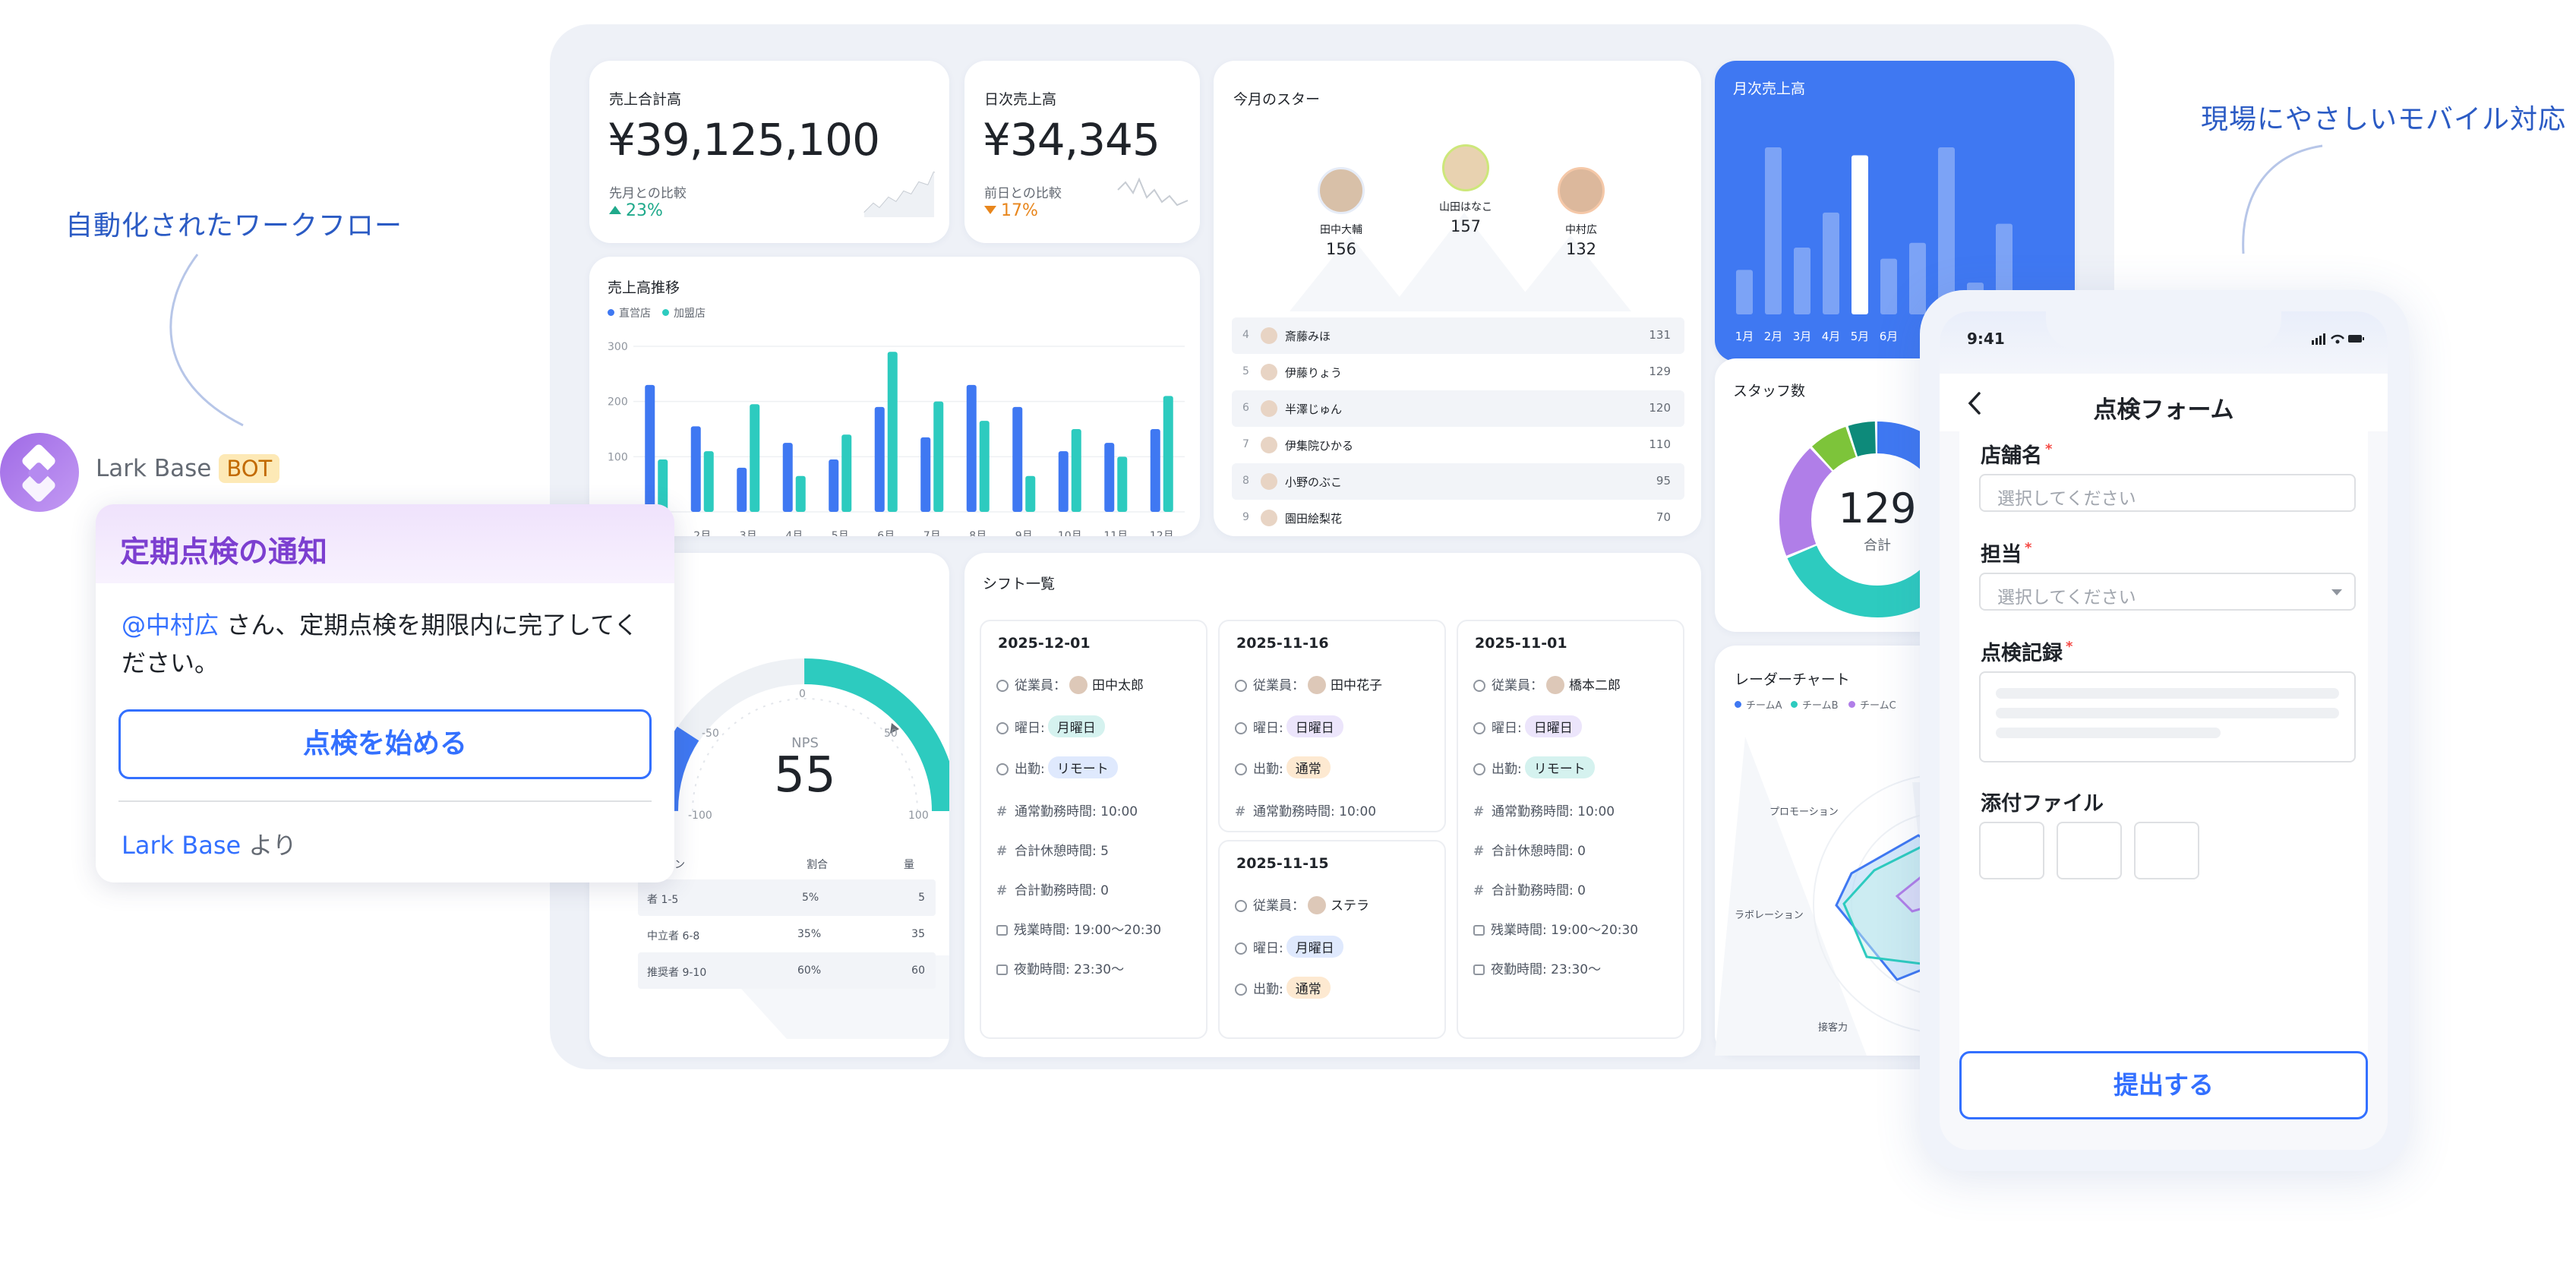 This screenshot has height=1266, width=2576. What do you see at coordinates (385, 744) in the screenshot?
I see `start-inspection-button: 点検を始める` at bounding box center [385, 744].